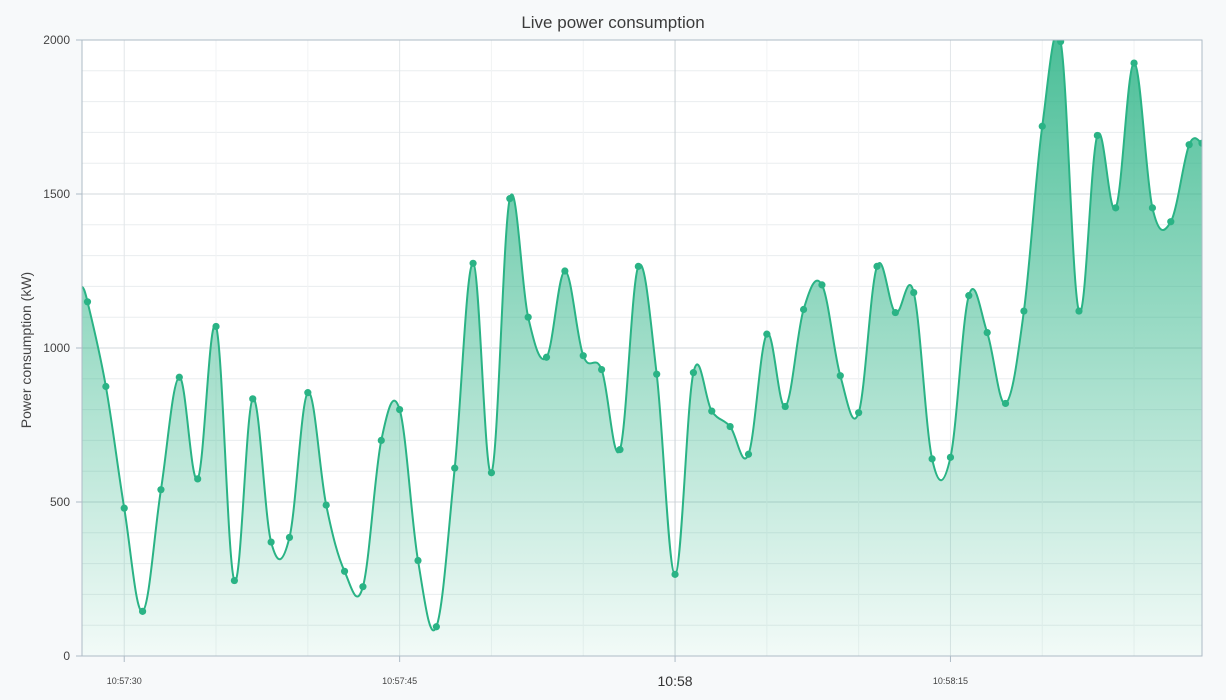 This screenshot has height=700, width=1226. Describe the element at coordinates (56, 194) in the screenshot. I see `y-tick-label: 1500` at that location.